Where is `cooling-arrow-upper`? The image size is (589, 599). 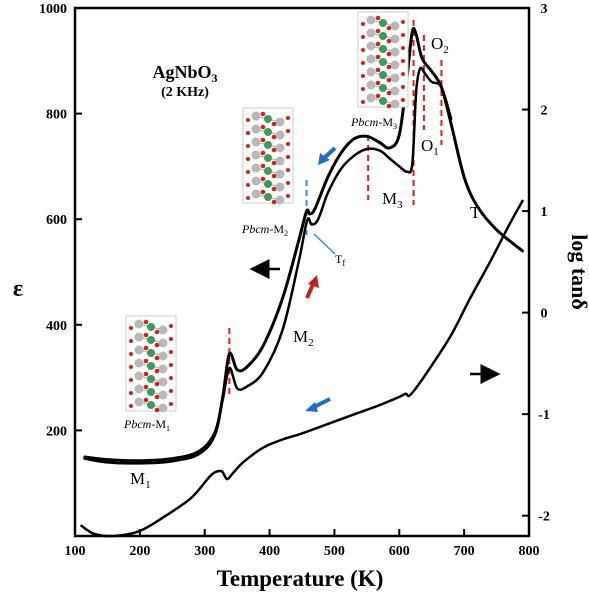
cooling-arrow-upper is located at coordinates (327, 155).